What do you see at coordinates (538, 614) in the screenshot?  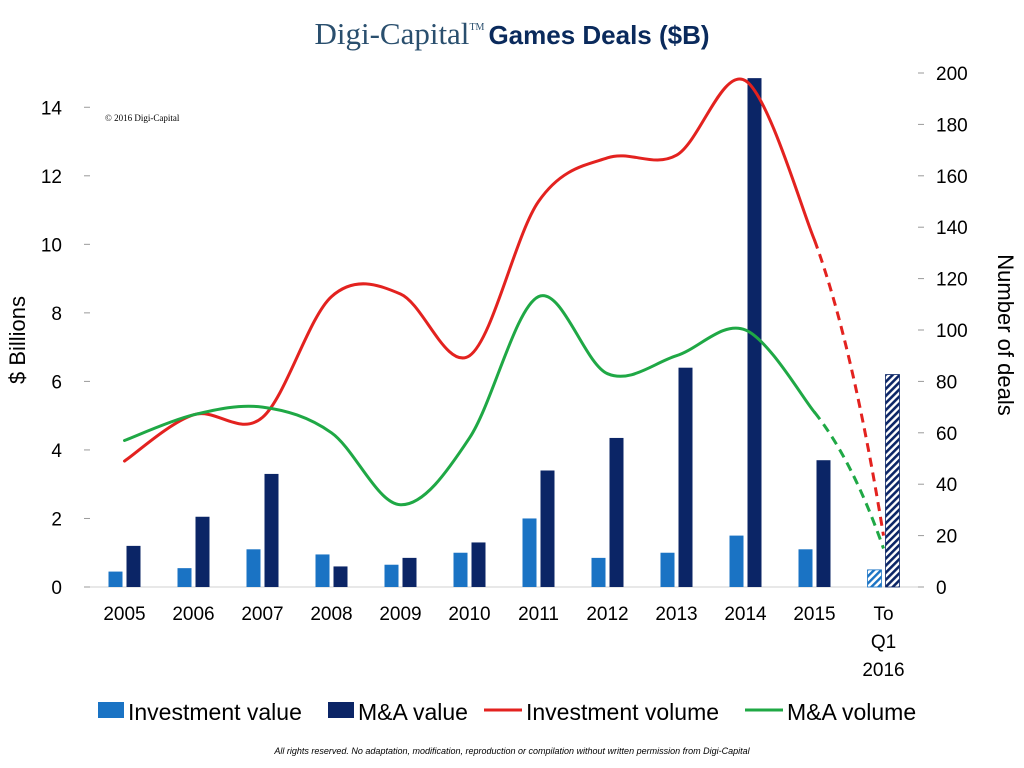 I see `x-tick-label: 2011` at bounding box center [538, 614].